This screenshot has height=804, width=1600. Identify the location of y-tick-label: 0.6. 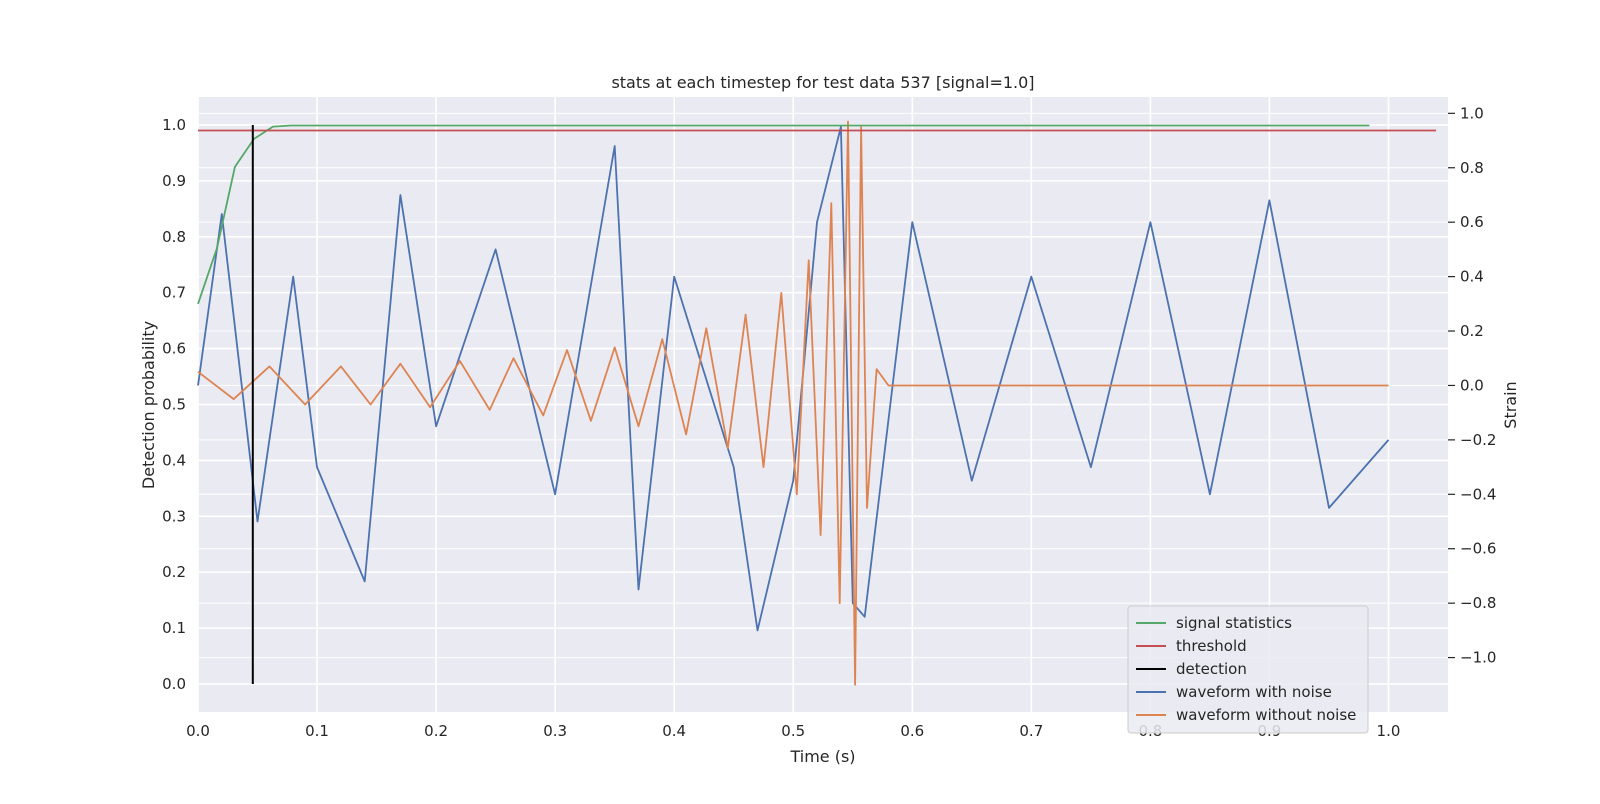
(174, 349).